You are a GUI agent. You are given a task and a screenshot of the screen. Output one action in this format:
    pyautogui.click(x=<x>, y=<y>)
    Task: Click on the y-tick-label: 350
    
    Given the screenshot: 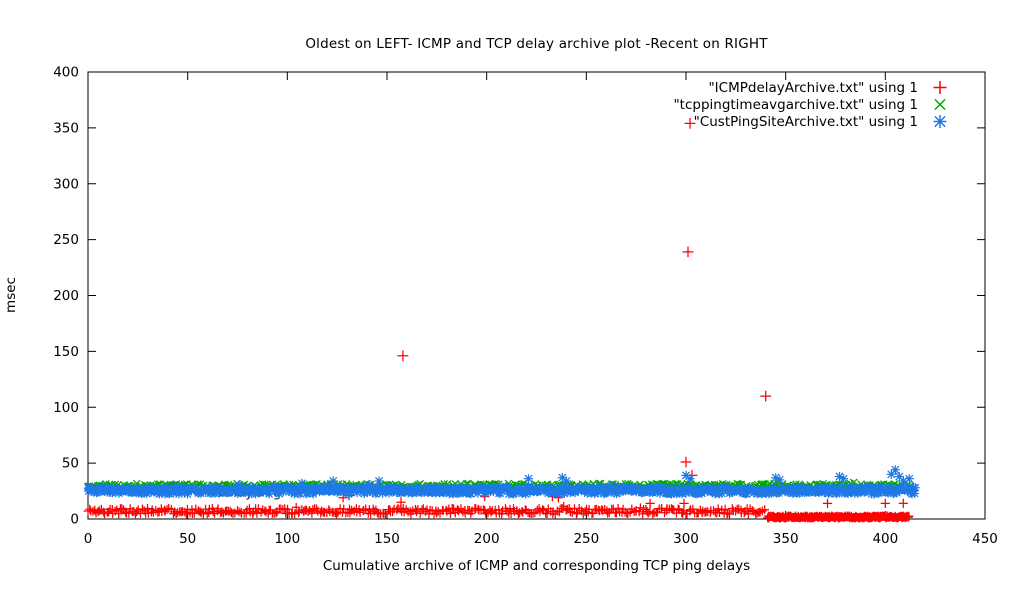 What is the action you would take?
    pyautogui.click(x=66, y=128)
    